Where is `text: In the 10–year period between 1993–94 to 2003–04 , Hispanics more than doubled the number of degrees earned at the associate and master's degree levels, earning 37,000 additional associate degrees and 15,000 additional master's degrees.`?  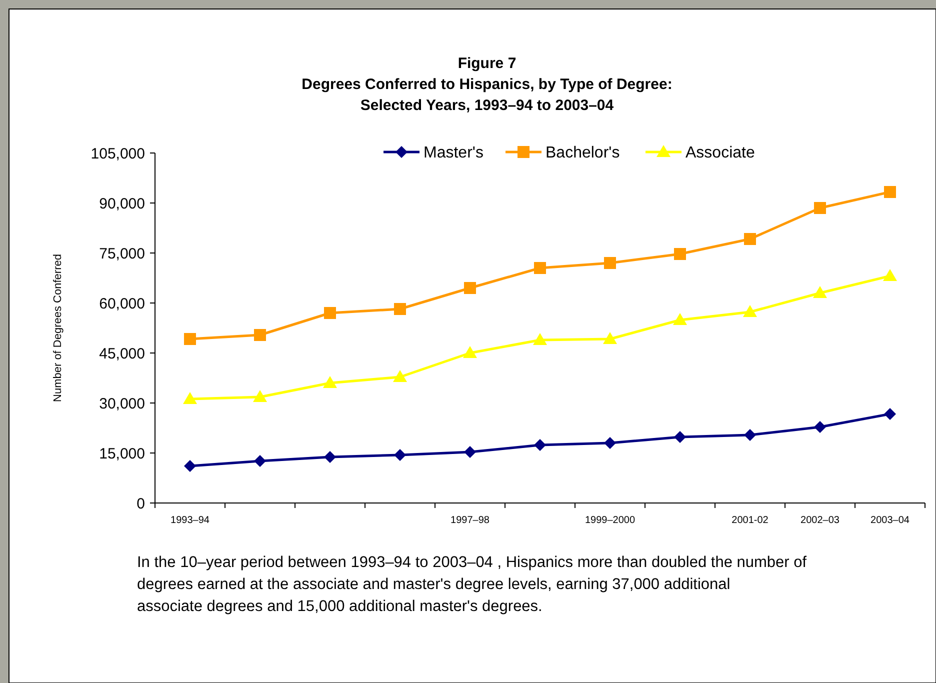
text: In the 10–year period between 1993–94 to 2003–04 , Hispanics more than doubled the number of degrees earned at the associate and master's degree levels, earning 37,000 additional associate degrees and 15,000 additional master's degrees. is located at coordinates (472, 584).